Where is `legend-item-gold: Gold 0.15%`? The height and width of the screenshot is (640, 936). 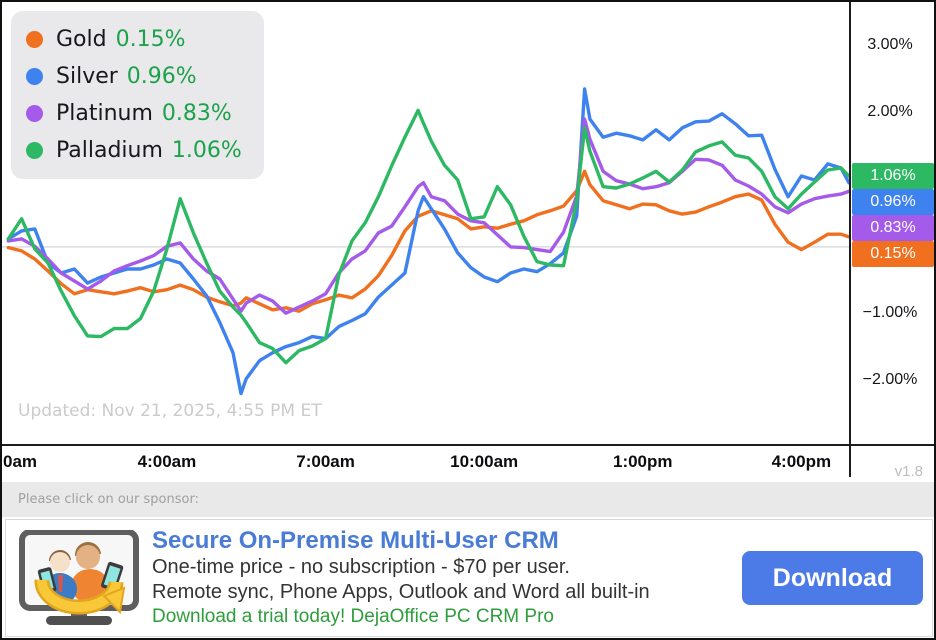
legend-item-gold: Gold 0.15% is located at coordinates (134, 39).